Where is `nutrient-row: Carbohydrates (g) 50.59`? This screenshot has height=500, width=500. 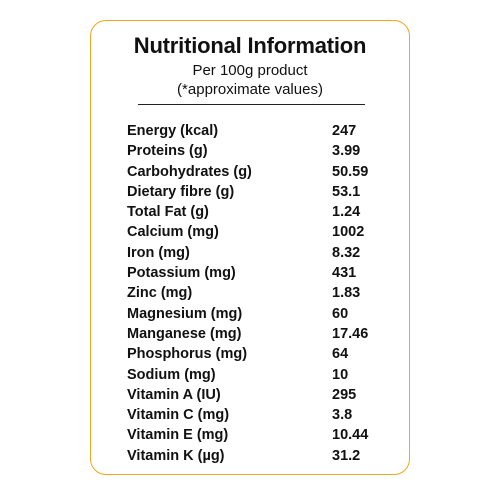
nutrient-row: Carbohydrates (g) 50.59 is located at coordinates (262, 172).